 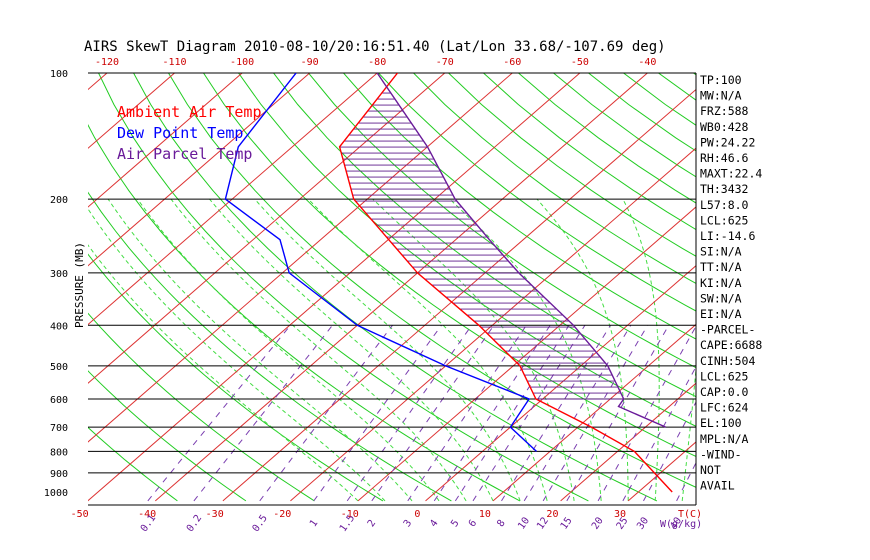 I want to click on stats-line: LFC:624, so click(x=724, y=408).